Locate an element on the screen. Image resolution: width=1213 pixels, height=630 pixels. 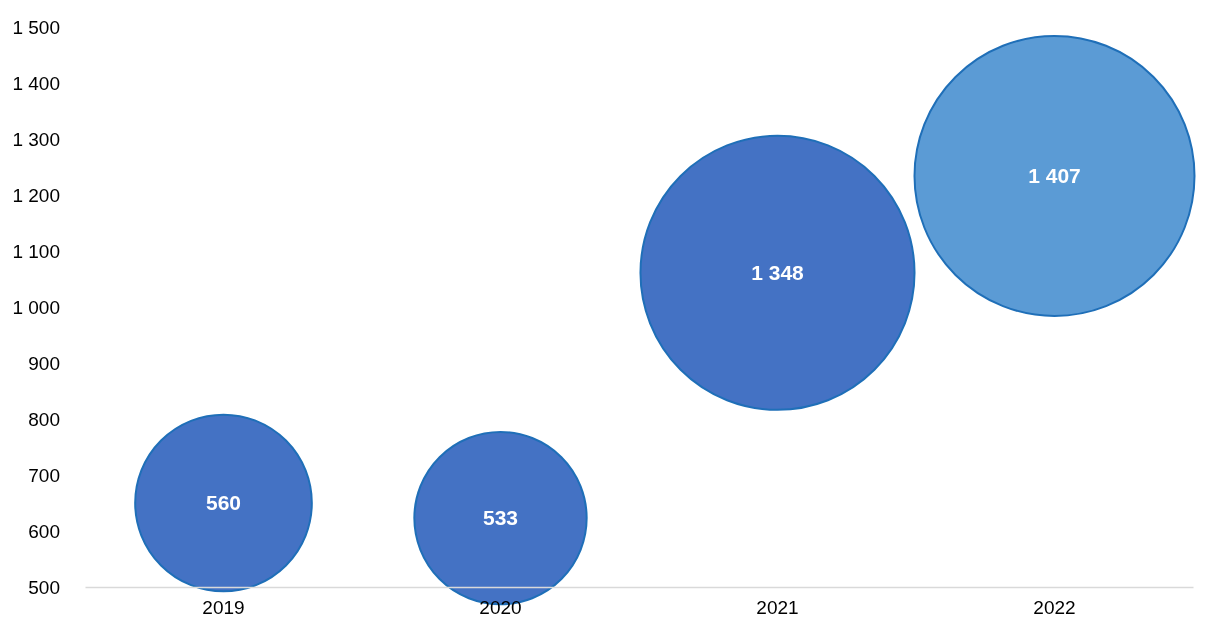
y-tick-label: 1 200 is located at coordinates (36, 195).